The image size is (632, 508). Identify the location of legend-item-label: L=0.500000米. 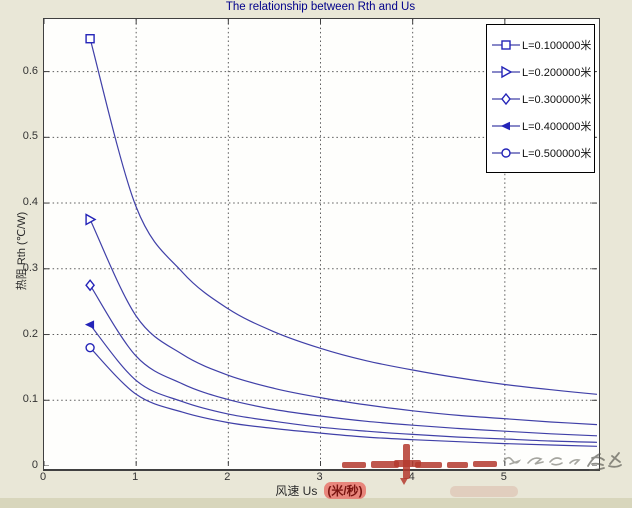
(557, 153).